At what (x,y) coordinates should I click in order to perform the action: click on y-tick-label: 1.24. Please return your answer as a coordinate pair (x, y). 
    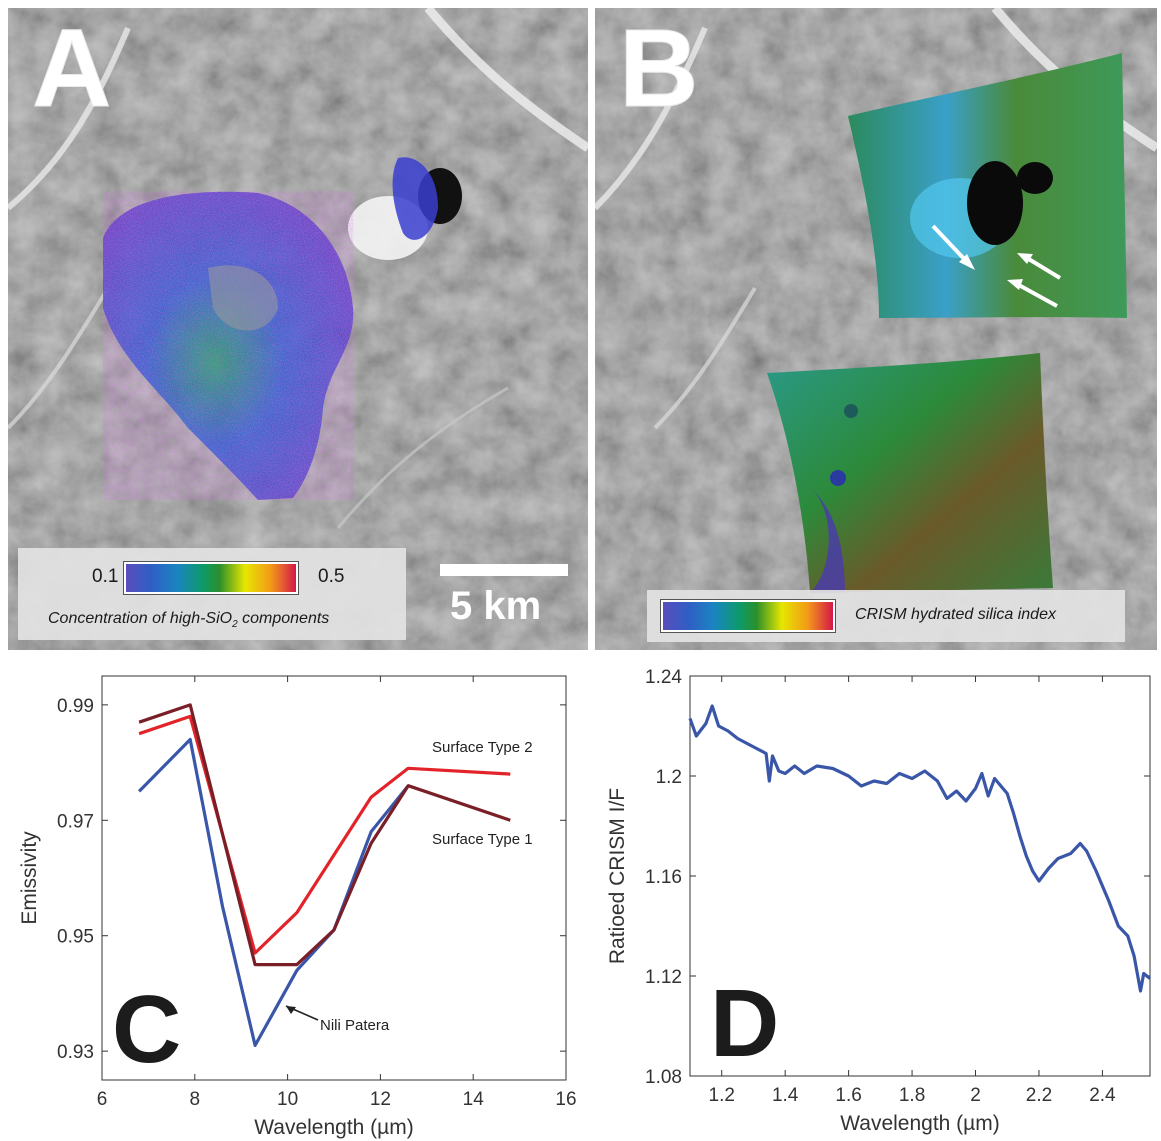
    Looking at the image, I should click on (663, 677).